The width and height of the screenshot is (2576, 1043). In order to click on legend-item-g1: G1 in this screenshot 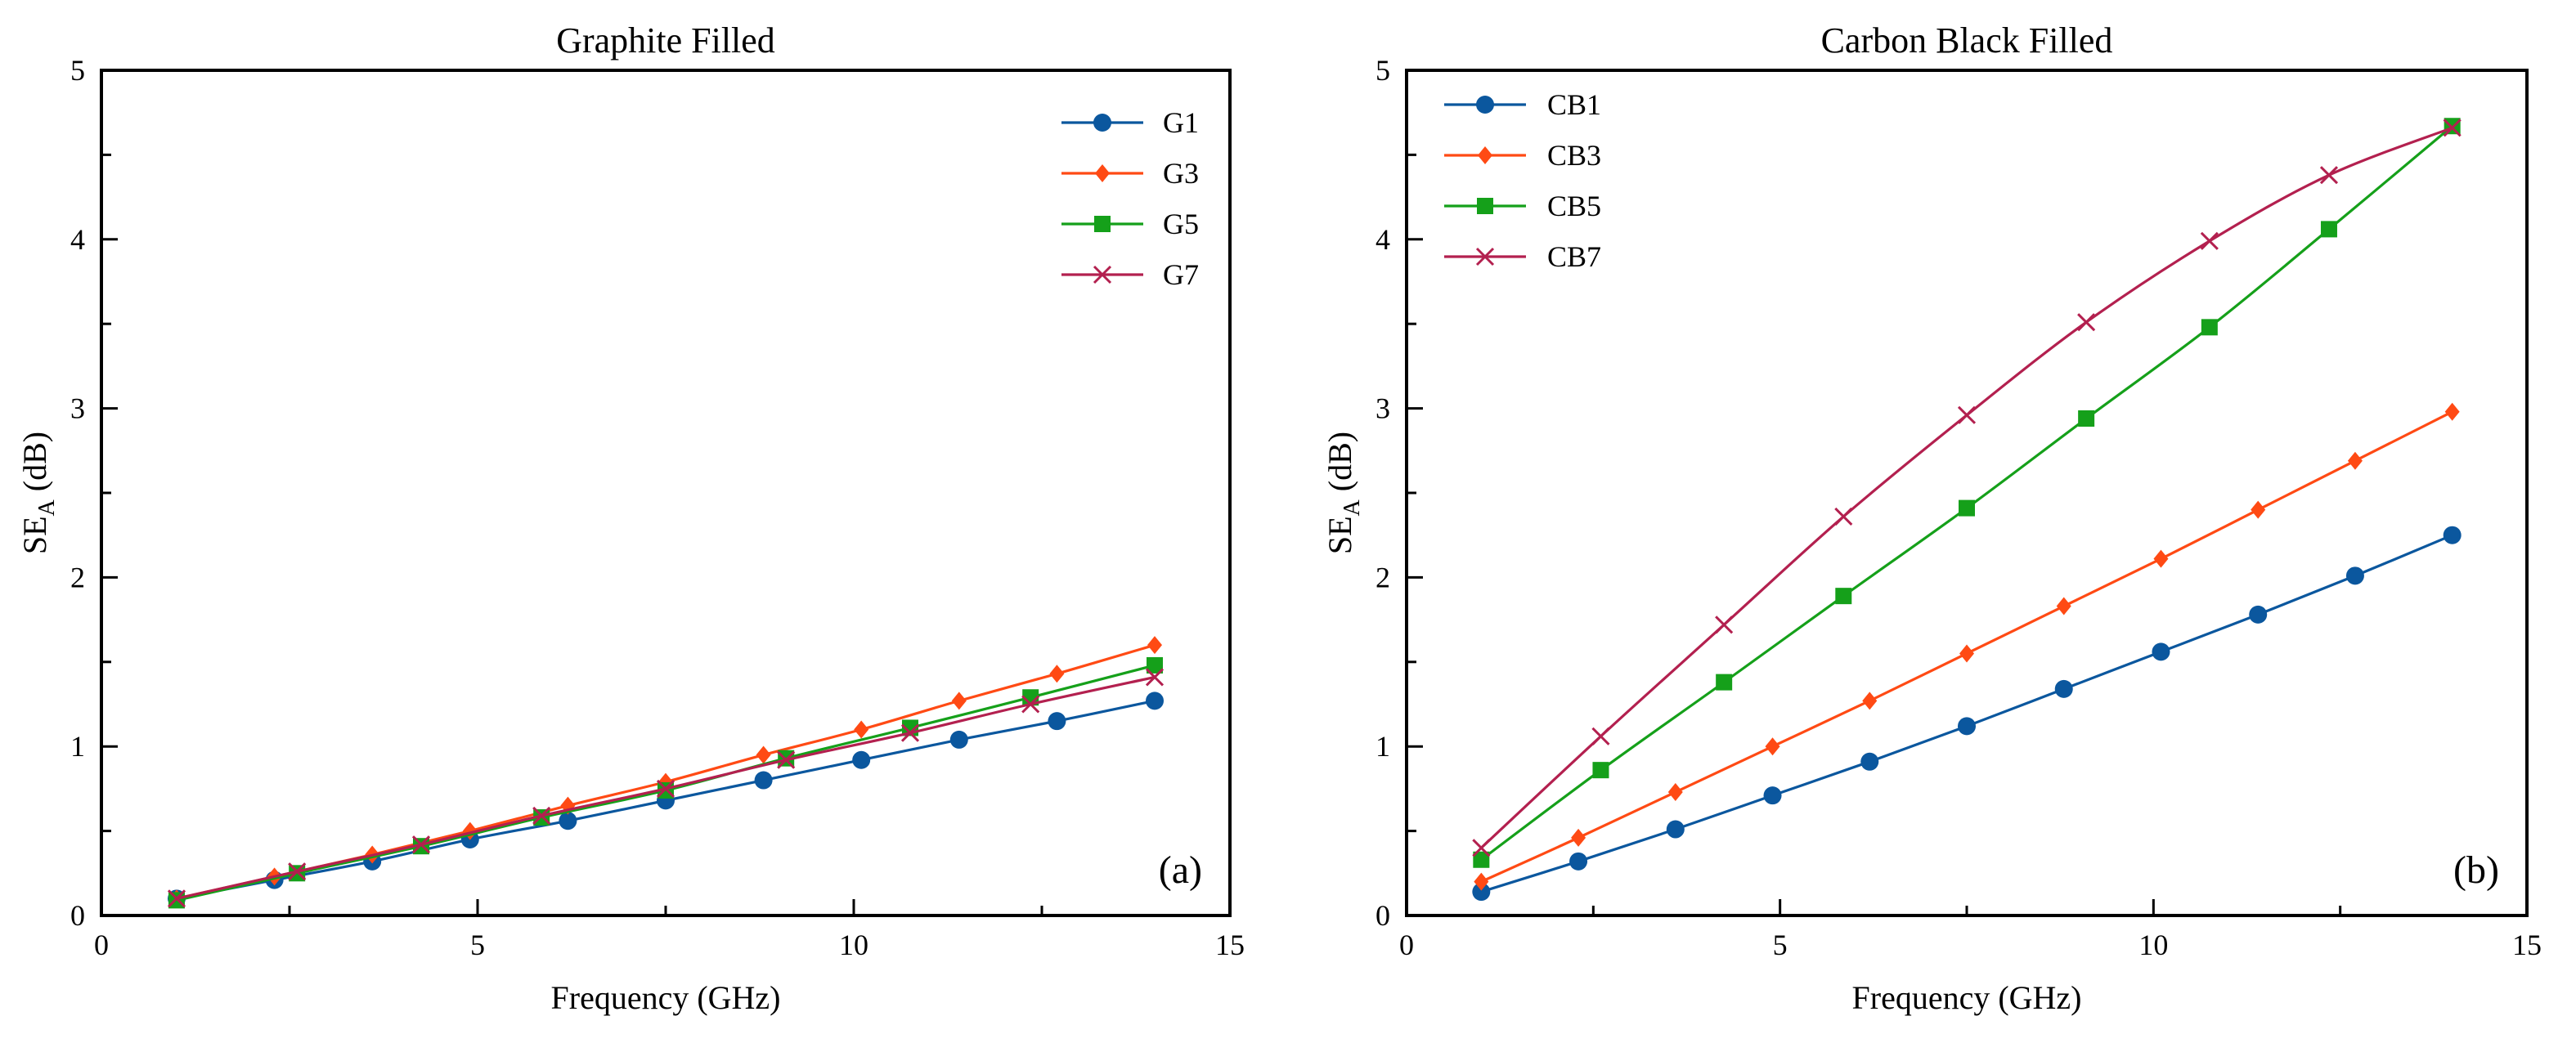, I will do `click(1130, 122)`.